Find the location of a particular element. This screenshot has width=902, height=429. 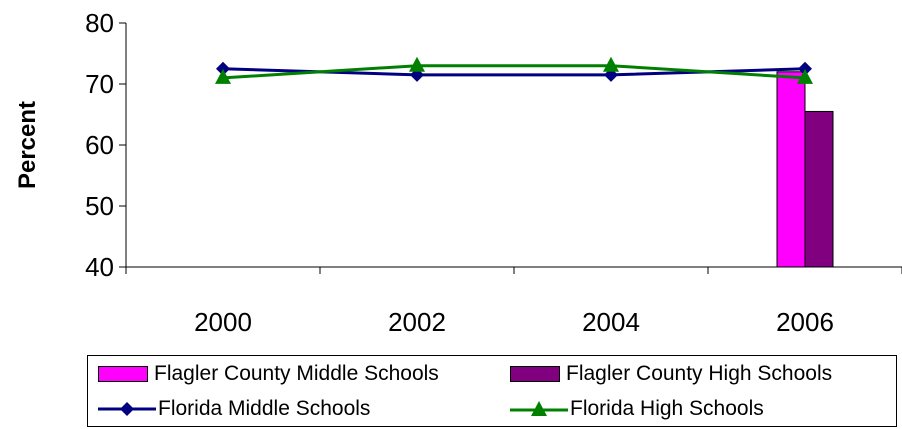

y-axis-title: Percent is located at coordinates (27, 145).